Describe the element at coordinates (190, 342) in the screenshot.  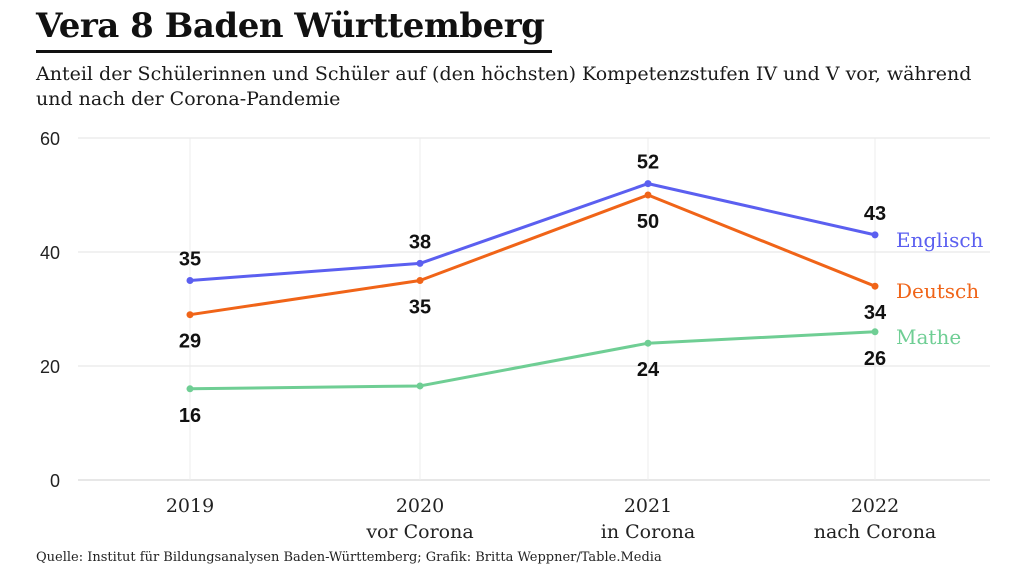
I see `data-label: 29` at that location.